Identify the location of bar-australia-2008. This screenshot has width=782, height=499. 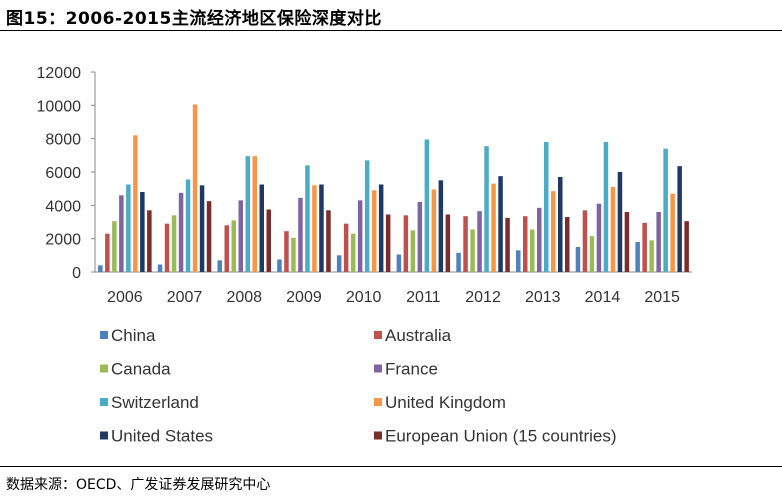
(226, 248).